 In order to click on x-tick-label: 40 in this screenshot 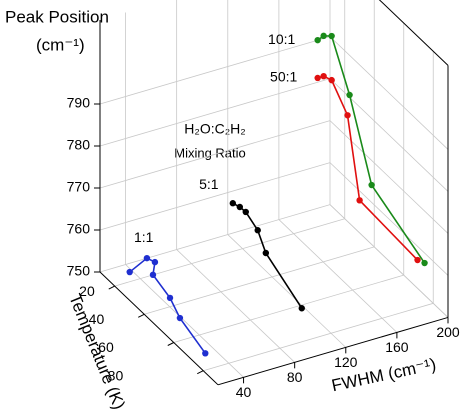, I will do `click(244, 392)`.